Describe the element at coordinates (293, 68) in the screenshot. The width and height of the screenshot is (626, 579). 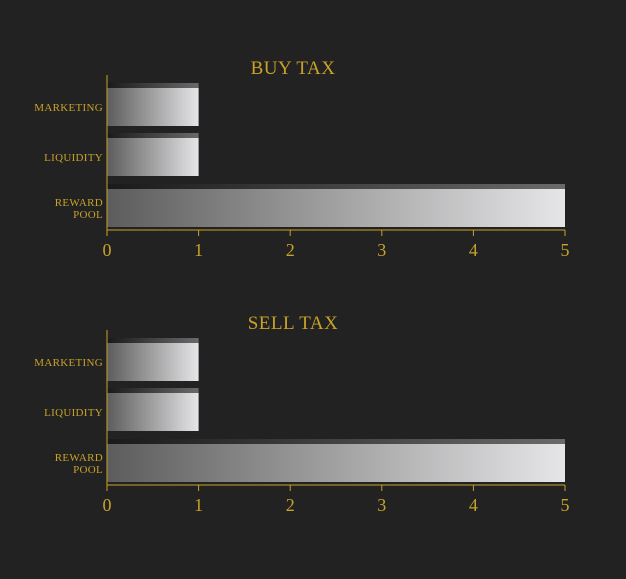
I see `chart-title: BUY TAX` at that location.